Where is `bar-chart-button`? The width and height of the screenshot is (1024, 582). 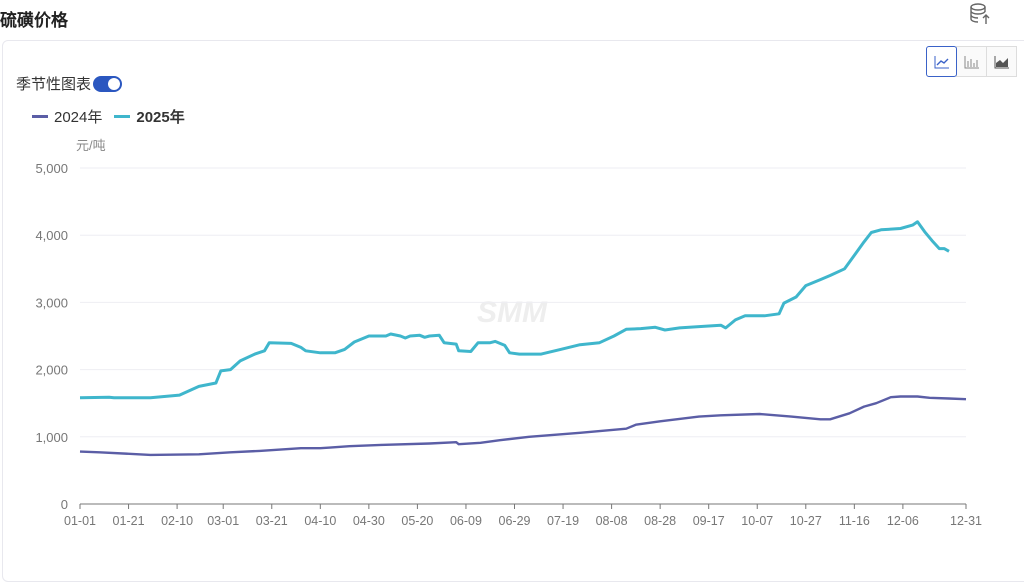 bar-chart-button is located at coordinates (971, 61).